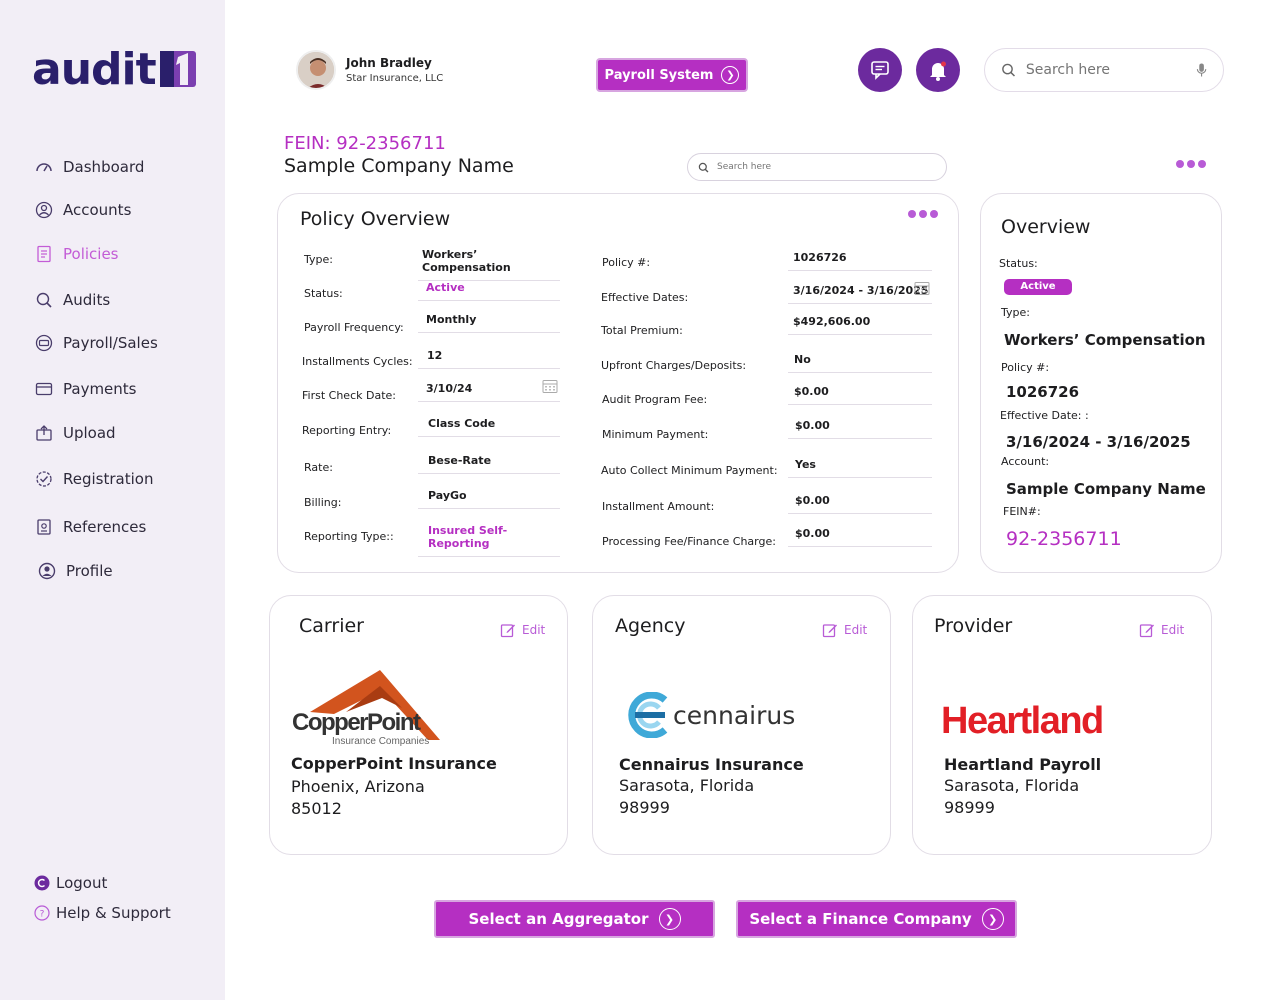  I want to click on sidebar-item-upload: Upload, so click(75, 433).